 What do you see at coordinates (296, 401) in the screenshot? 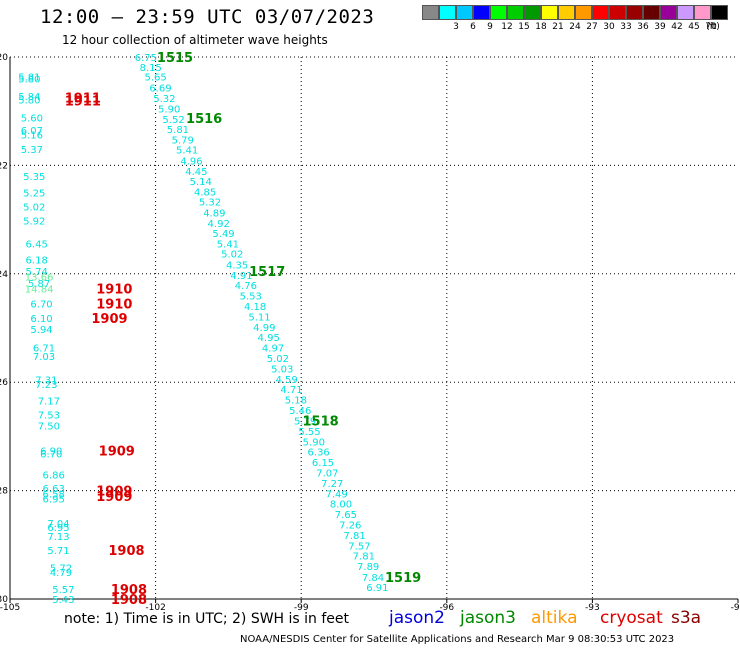
I see `wave-height-value: 5.18` at bounding box center [296, 401].